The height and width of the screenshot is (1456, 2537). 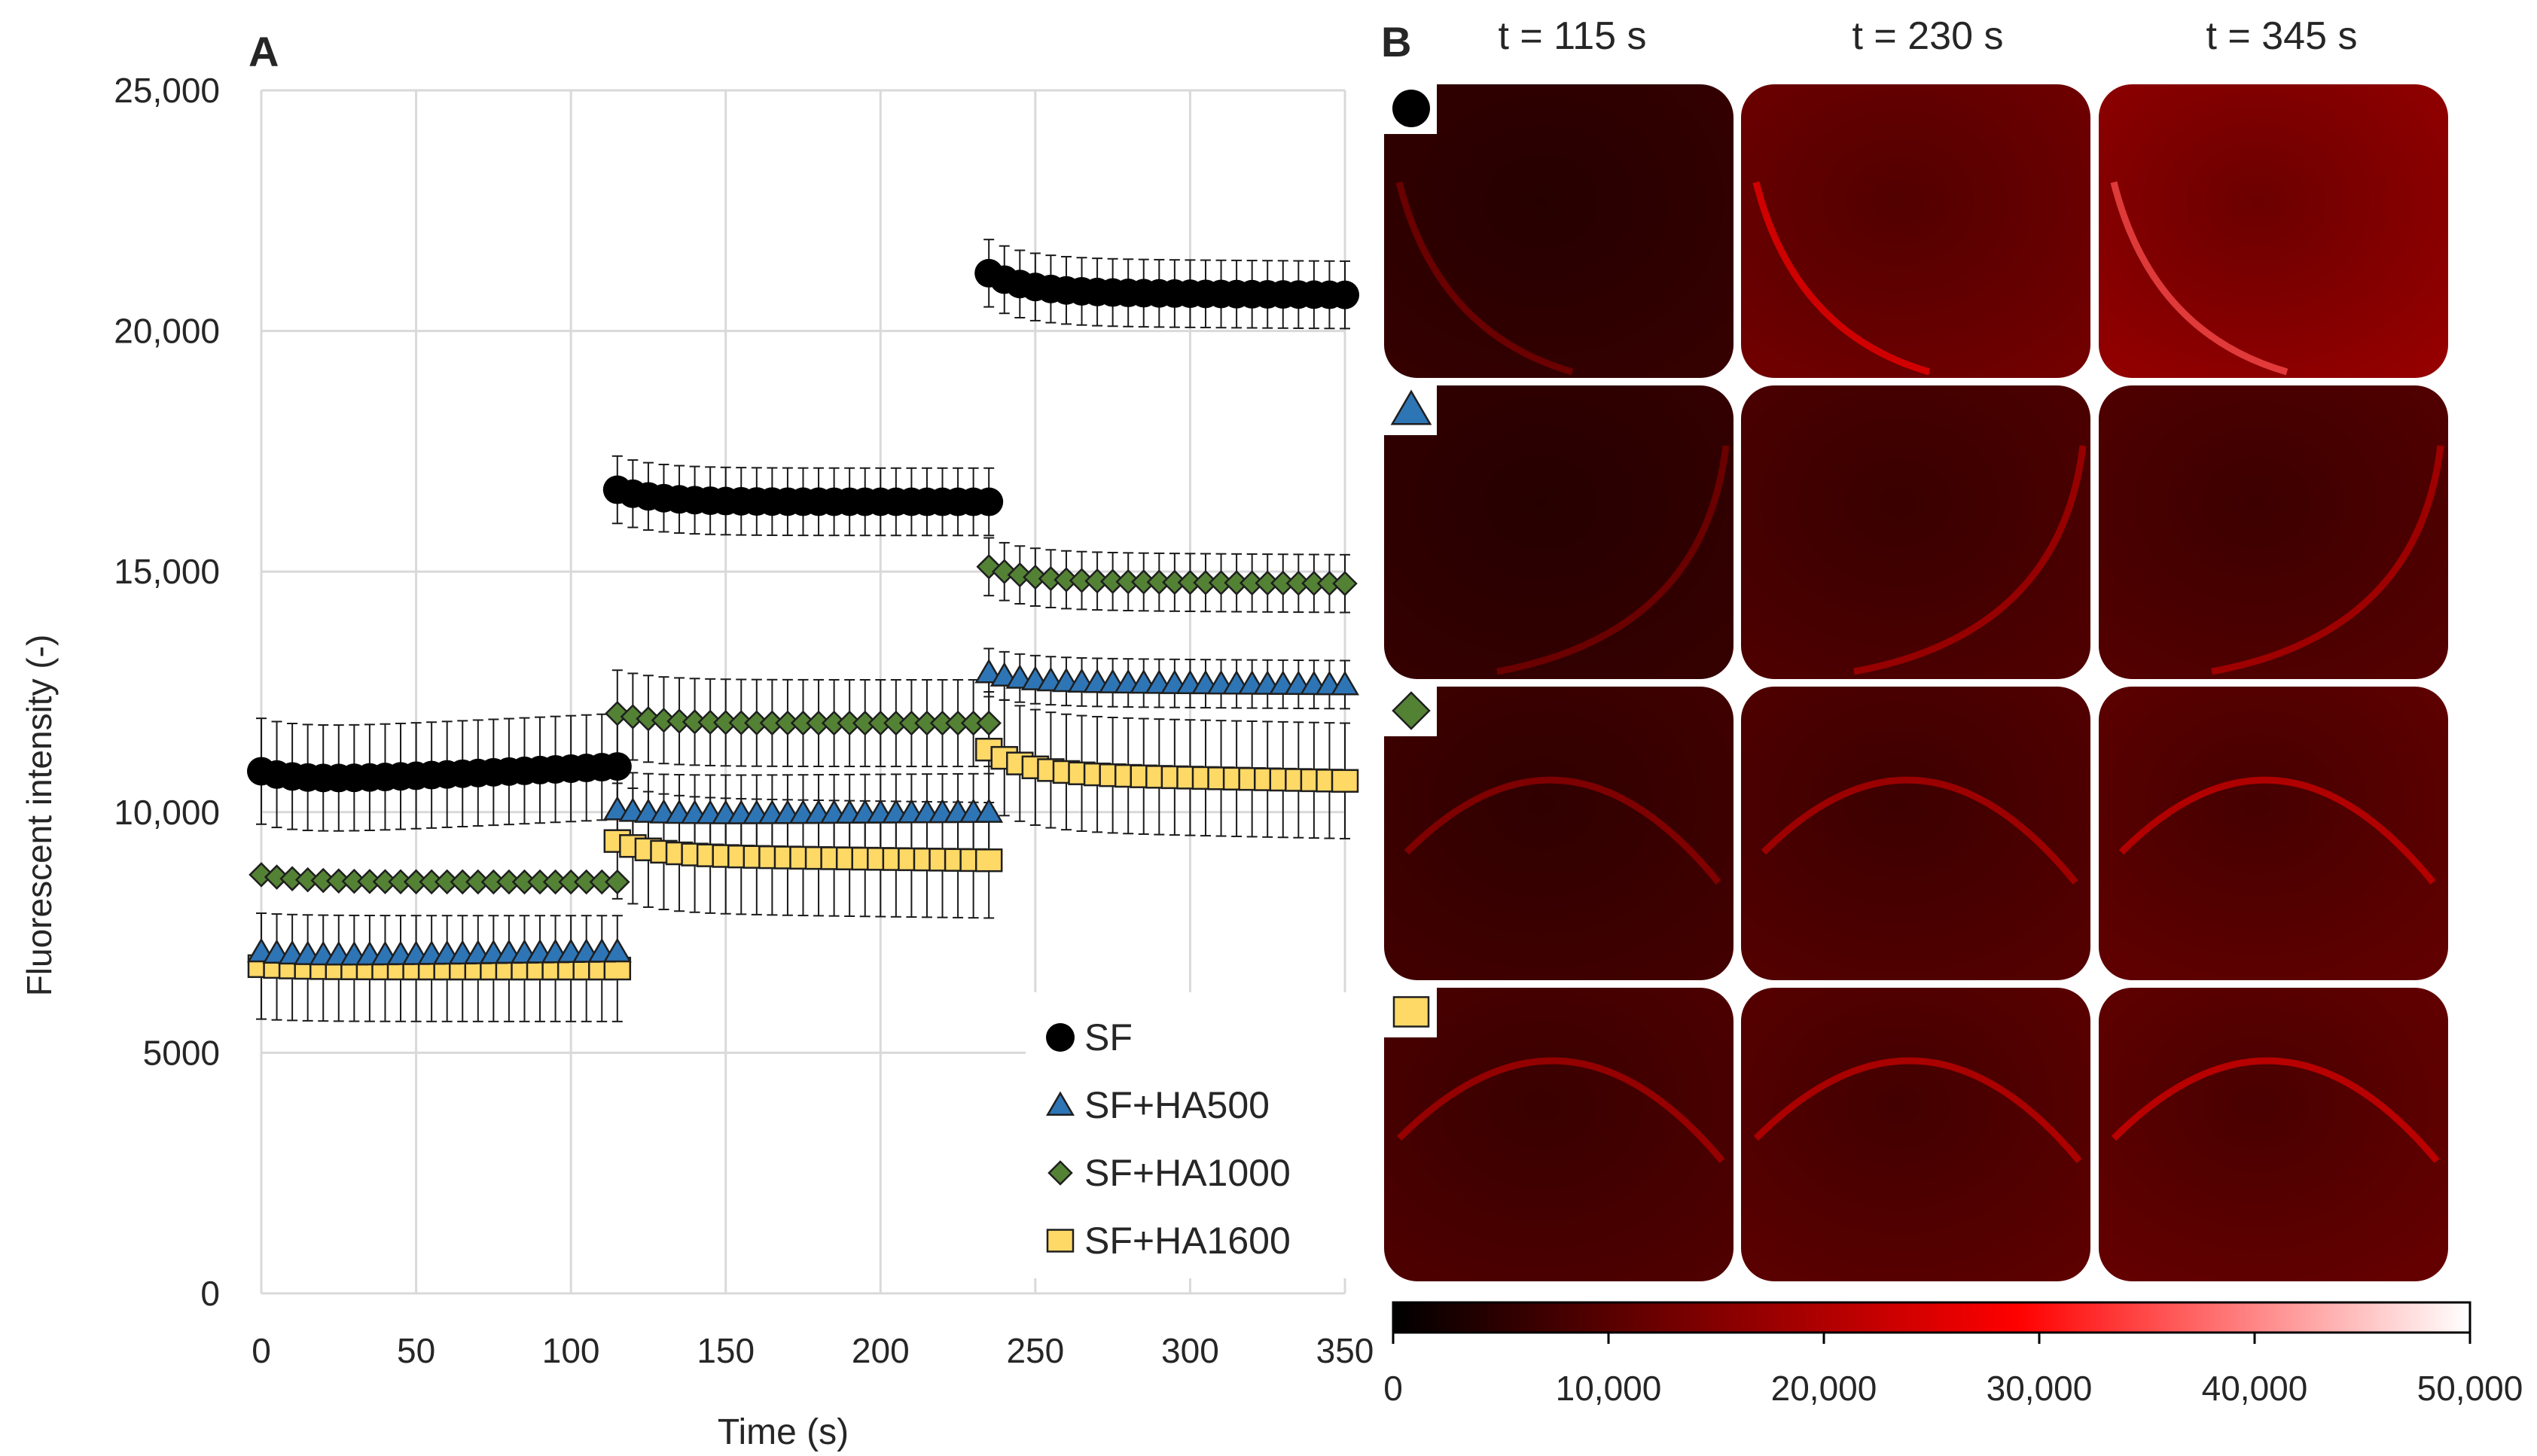 I want to click on fluorescence-image-r4-c2, so click(x=1915, y=1134).